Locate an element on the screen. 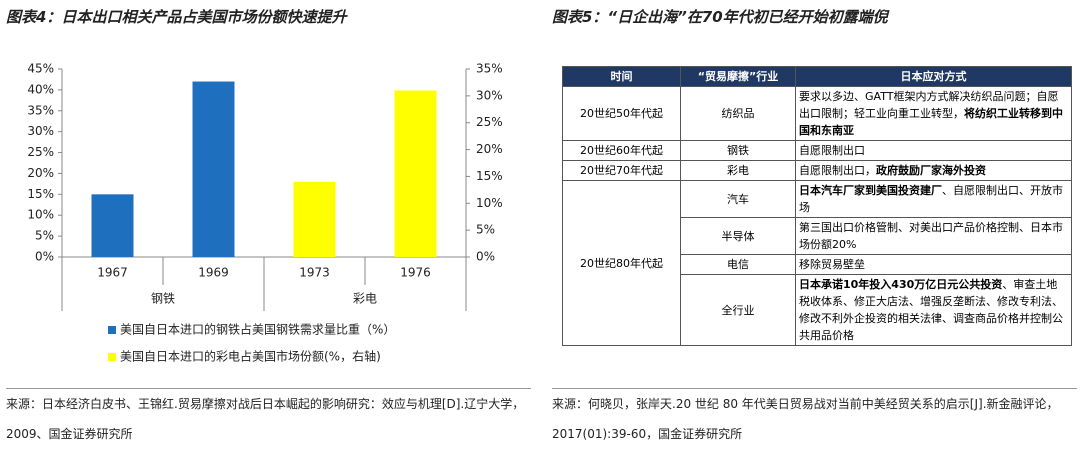 Image resolution: width=1080 pixels, height=449 pixels. table-row: 电信 移除贸易壁垒 is located at coordinates (817, 264).